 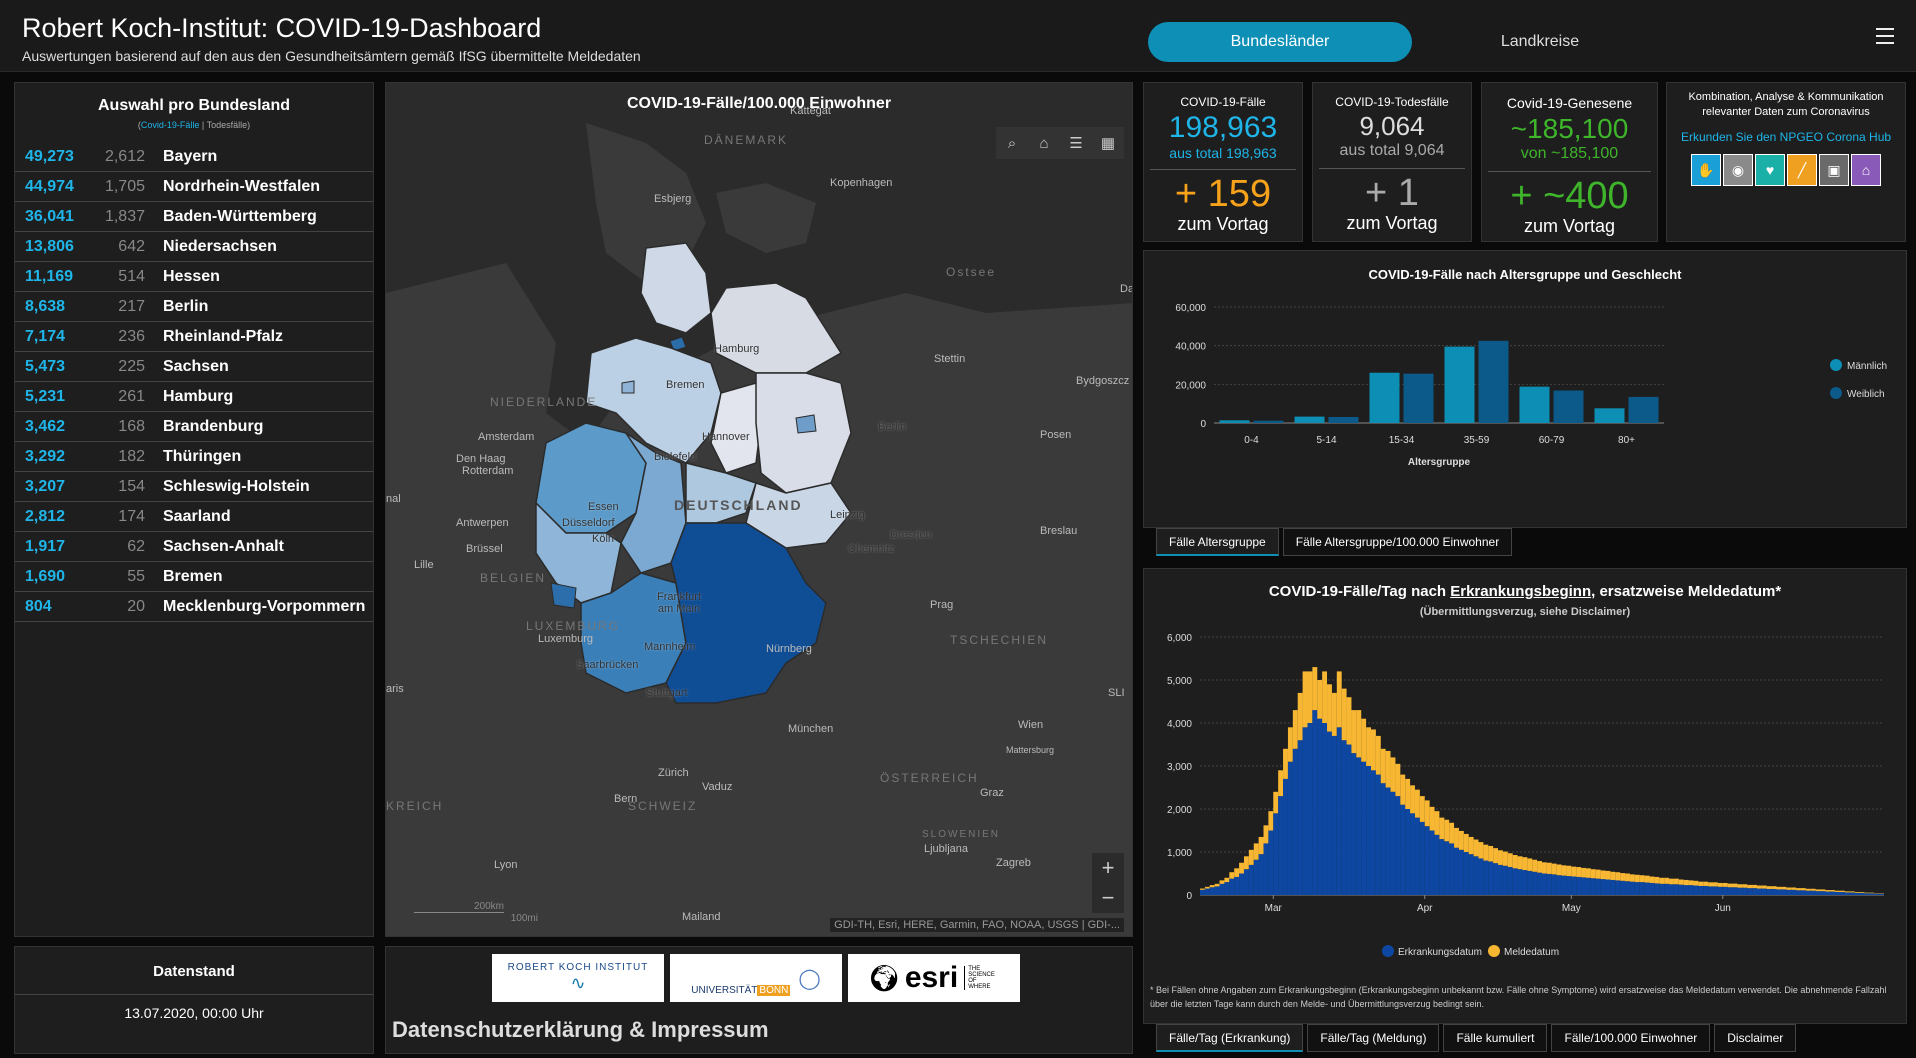 What do you see at coordinates (213, 426) in the screenshot?
I see `state-name: Brandenburg` at bounding box center [213, 426].